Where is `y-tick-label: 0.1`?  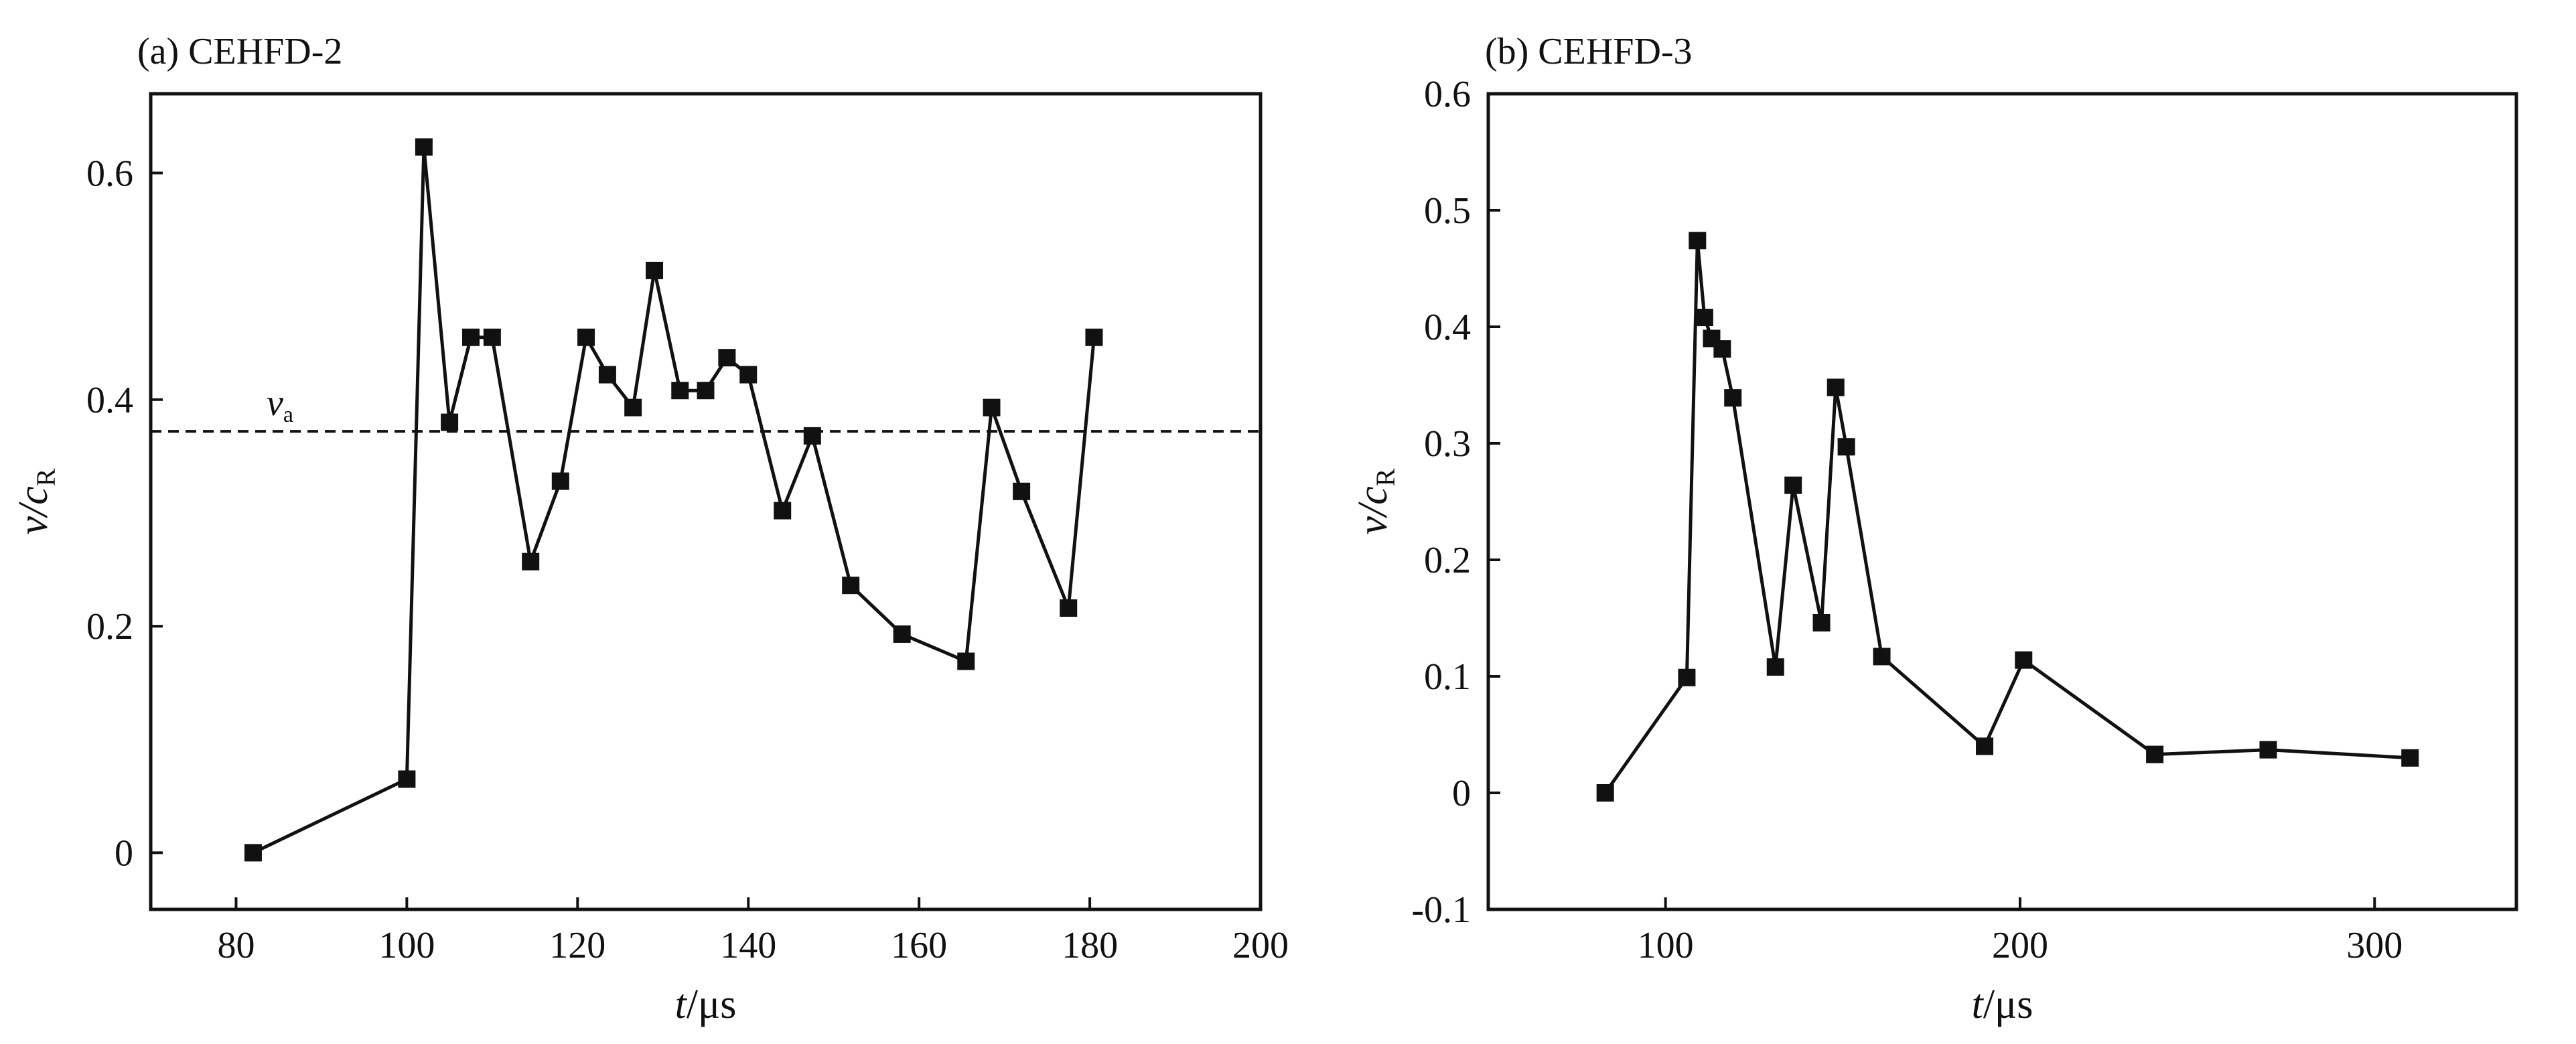 y-tick-label: 0.1 is located at coordinates (1447, 677).